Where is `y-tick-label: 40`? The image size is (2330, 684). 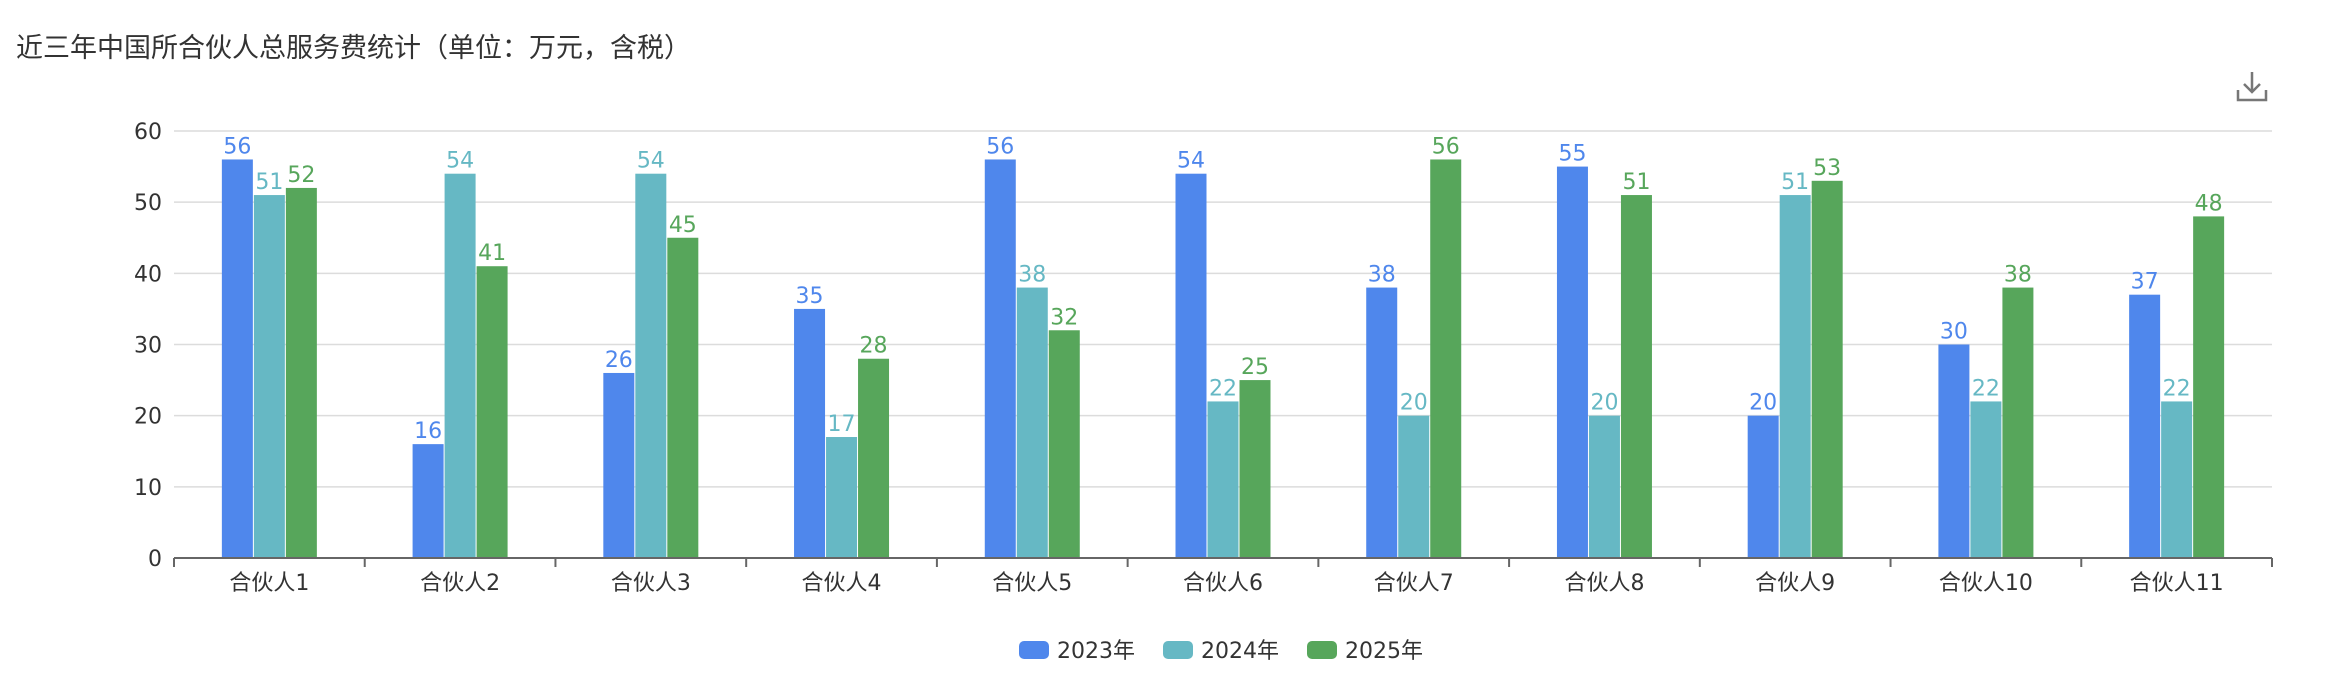
y-tick-label: 40 is located at coordinates (148, 274).